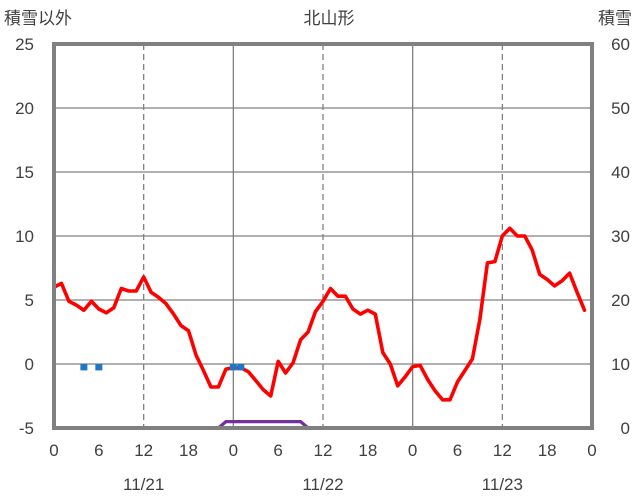 The height and width of the screenshot is (501, 636). Describe the element at coordinates (24, 108) in the screenshot. I see `left-tick-label: 20` at that location.